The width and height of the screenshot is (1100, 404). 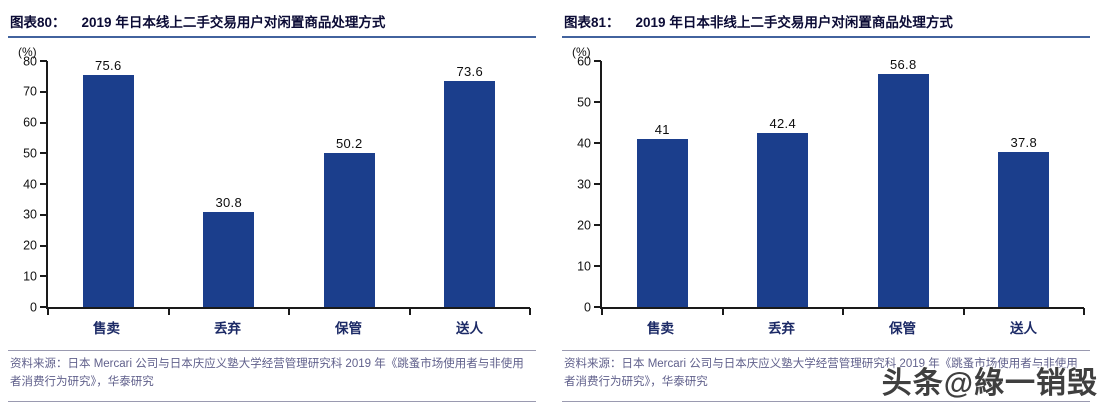 I want to click on bar-slot: 42.4, so click(x=783, y=184).